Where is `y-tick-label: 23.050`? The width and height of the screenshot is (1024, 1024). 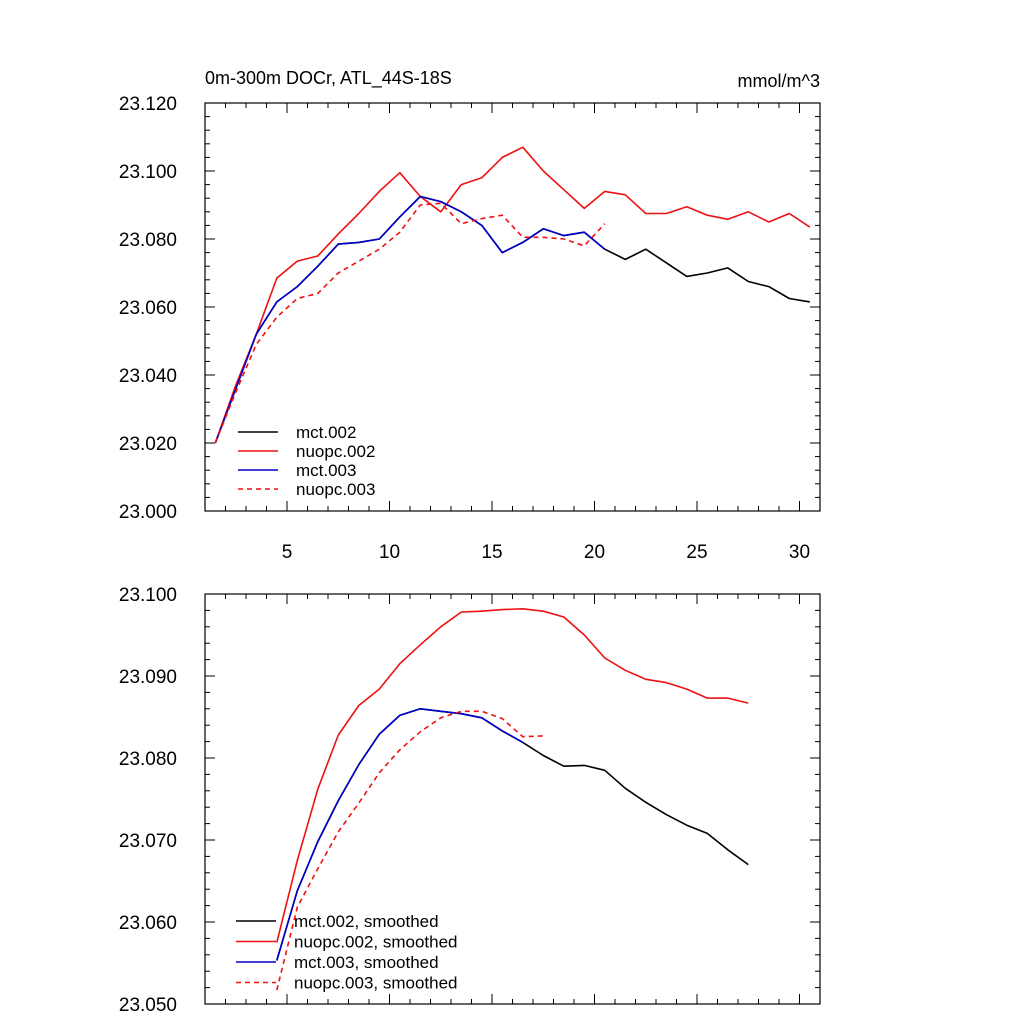 y-tick-label: 23.050 is located at coordinates (148, 1005).